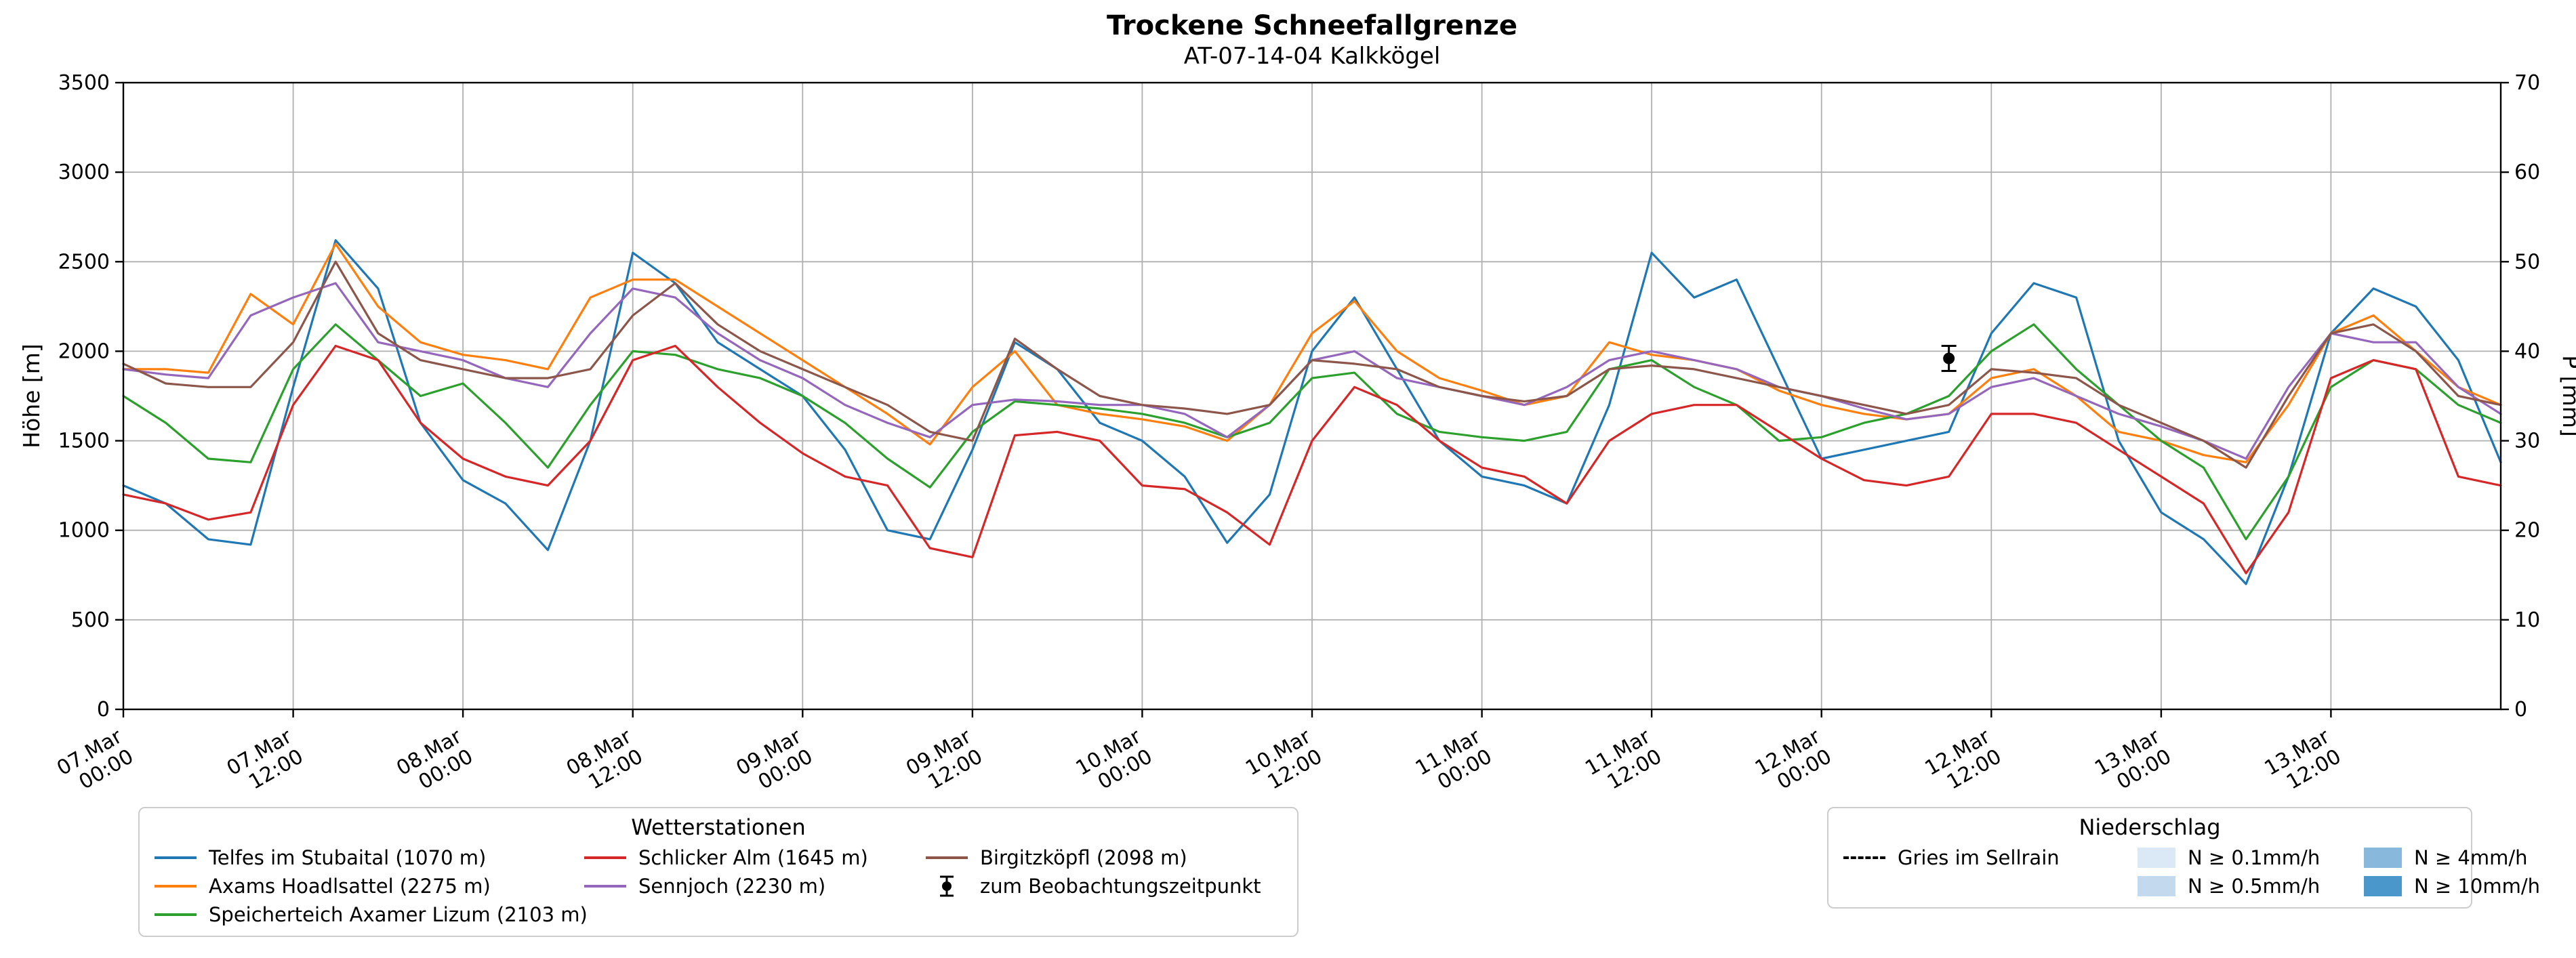 This screenshot has height=958, width=2576. I want to click on legend-label-precip-05: N ≥ 0.5mm/h, so click(2254, 886).